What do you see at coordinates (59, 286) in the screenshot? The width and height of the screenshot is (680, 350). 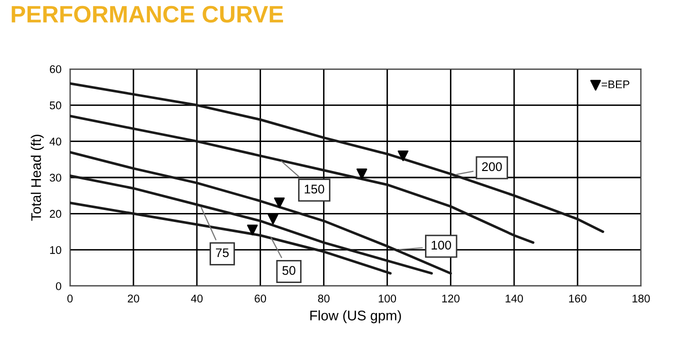 I see `y-tick-label: 0` at bounding box center [59, 286].